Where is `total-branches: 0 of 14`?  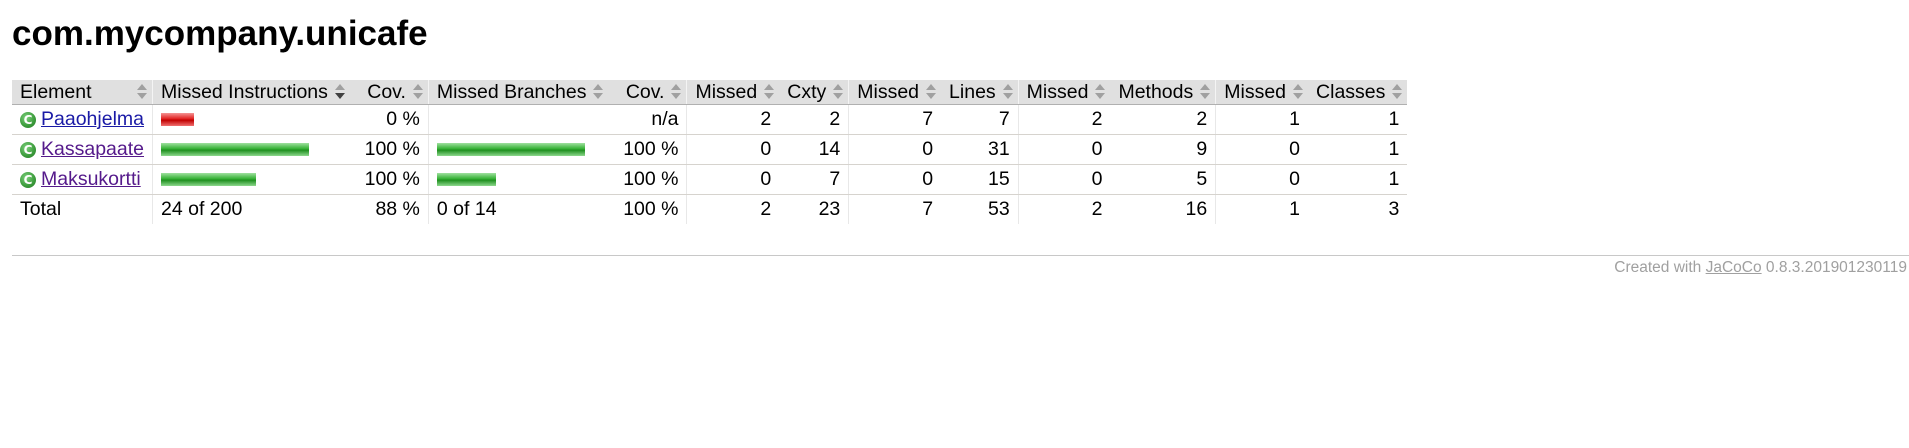
total-branches: 0 of 14 is located at coordinates (518, 209).